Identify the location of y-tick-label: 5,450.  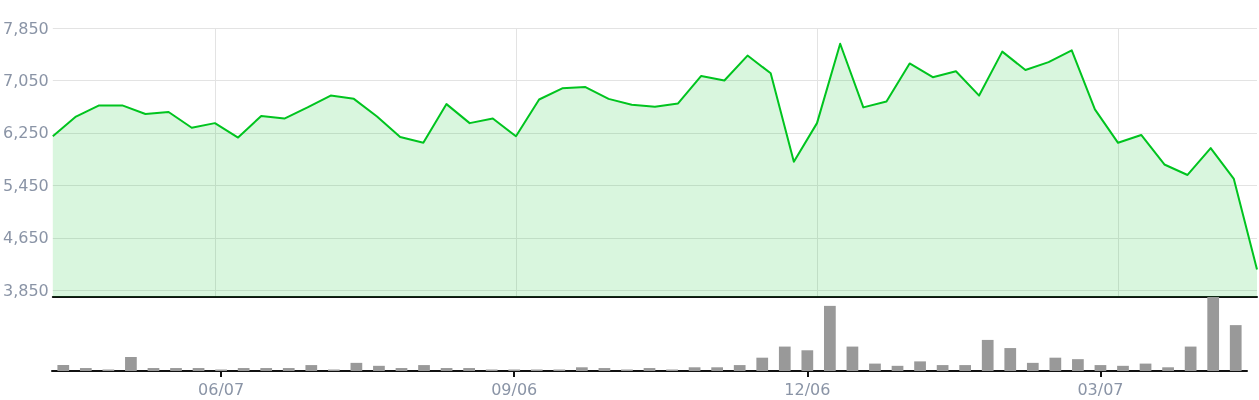
(25, 185).